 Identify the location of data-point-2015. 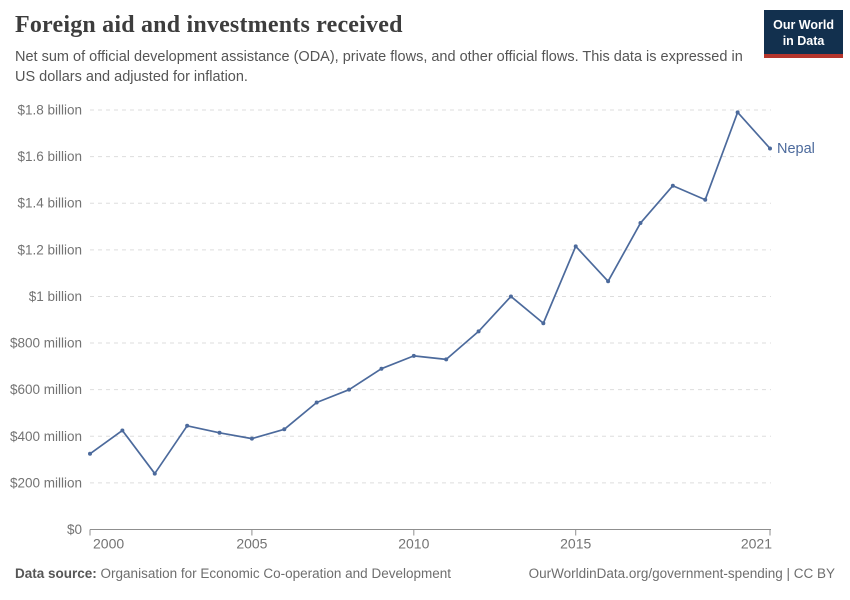
(575, 246).